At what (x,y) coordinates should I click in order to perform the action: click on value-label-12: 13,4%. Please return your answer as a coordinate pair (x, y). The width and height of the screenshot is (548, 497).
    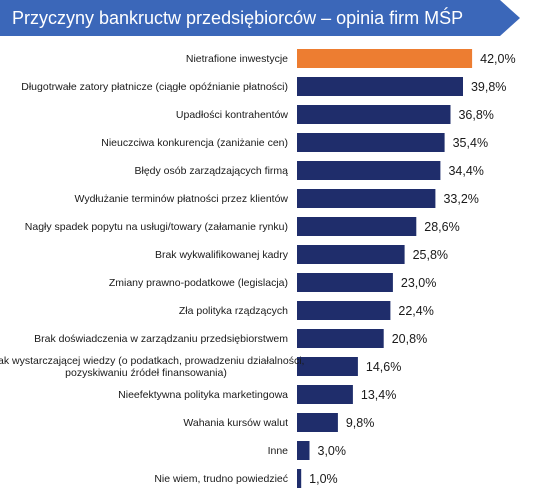
    Looking at the image, I should click on (378, 395).